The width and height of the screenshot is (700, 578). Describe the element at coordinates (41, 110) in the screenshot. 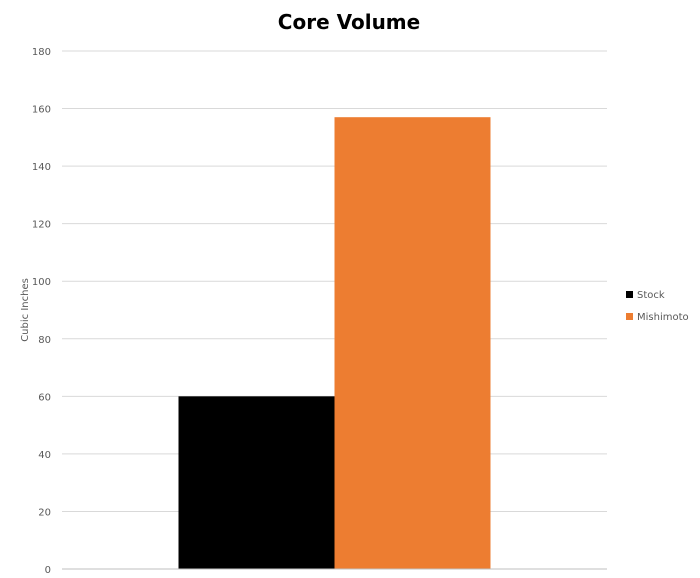

I see `y-tick-label: 160` at that location.